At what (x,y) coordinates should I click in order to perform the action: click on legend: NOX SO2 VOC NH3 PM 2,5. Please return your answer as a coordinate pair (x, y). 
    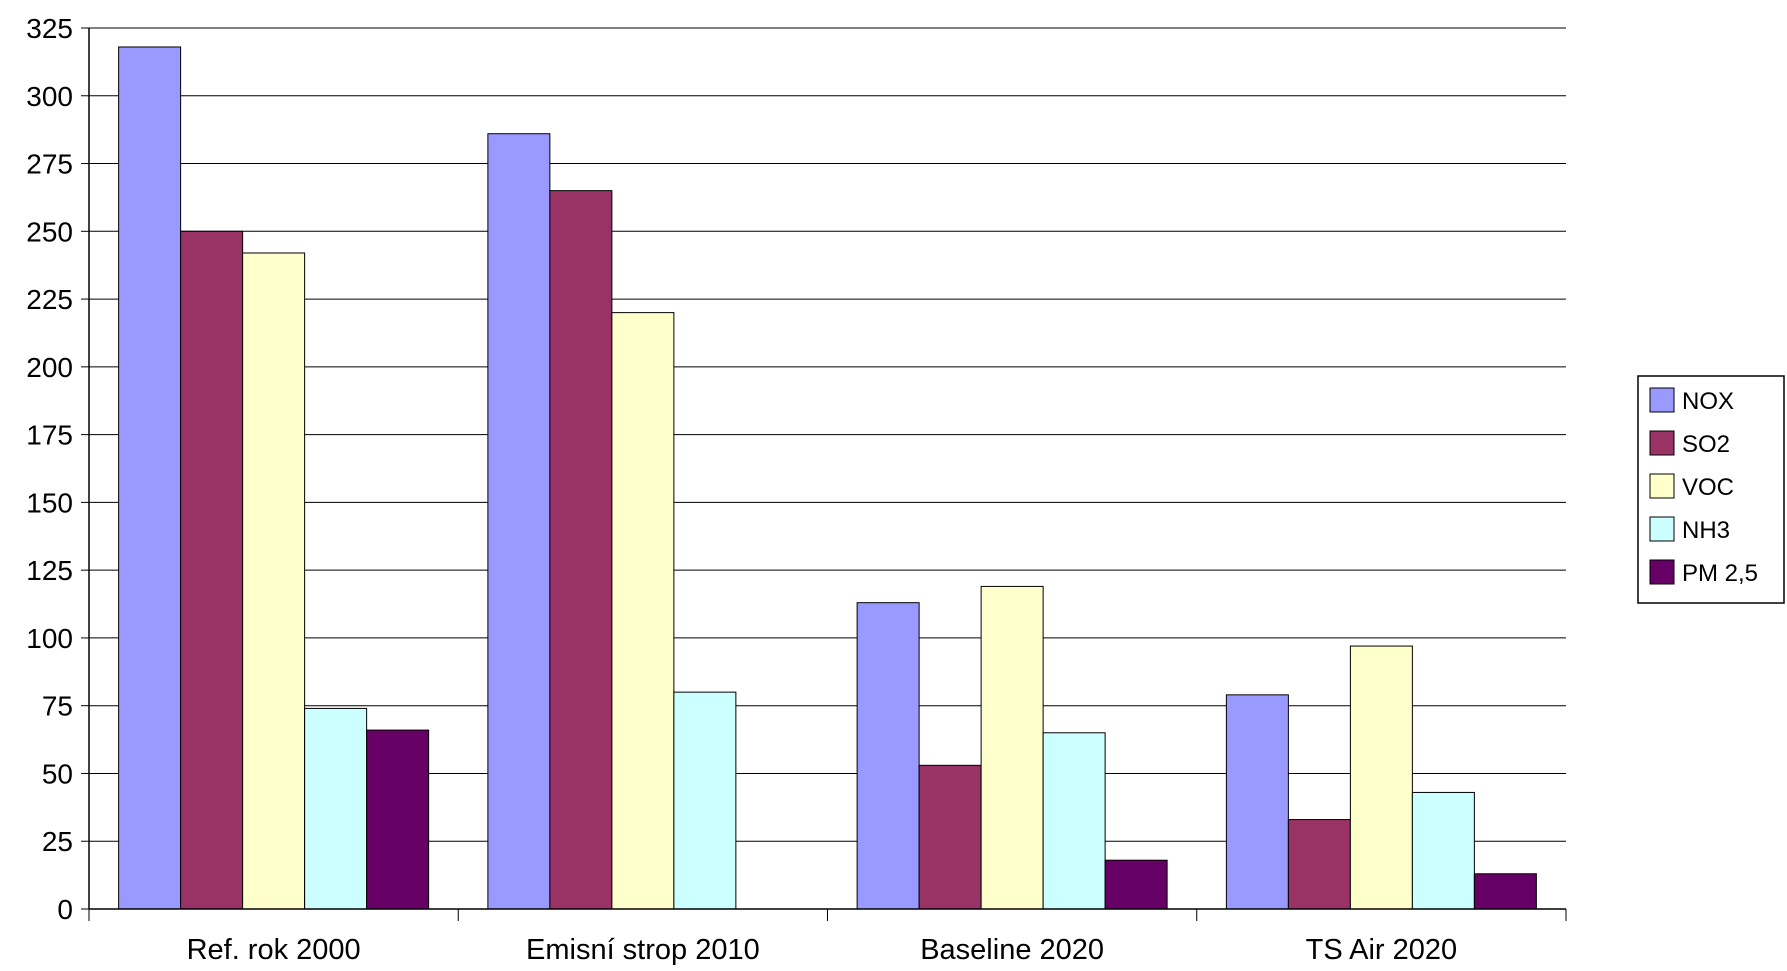
    Looking at the image, I should click on (1711, 489).